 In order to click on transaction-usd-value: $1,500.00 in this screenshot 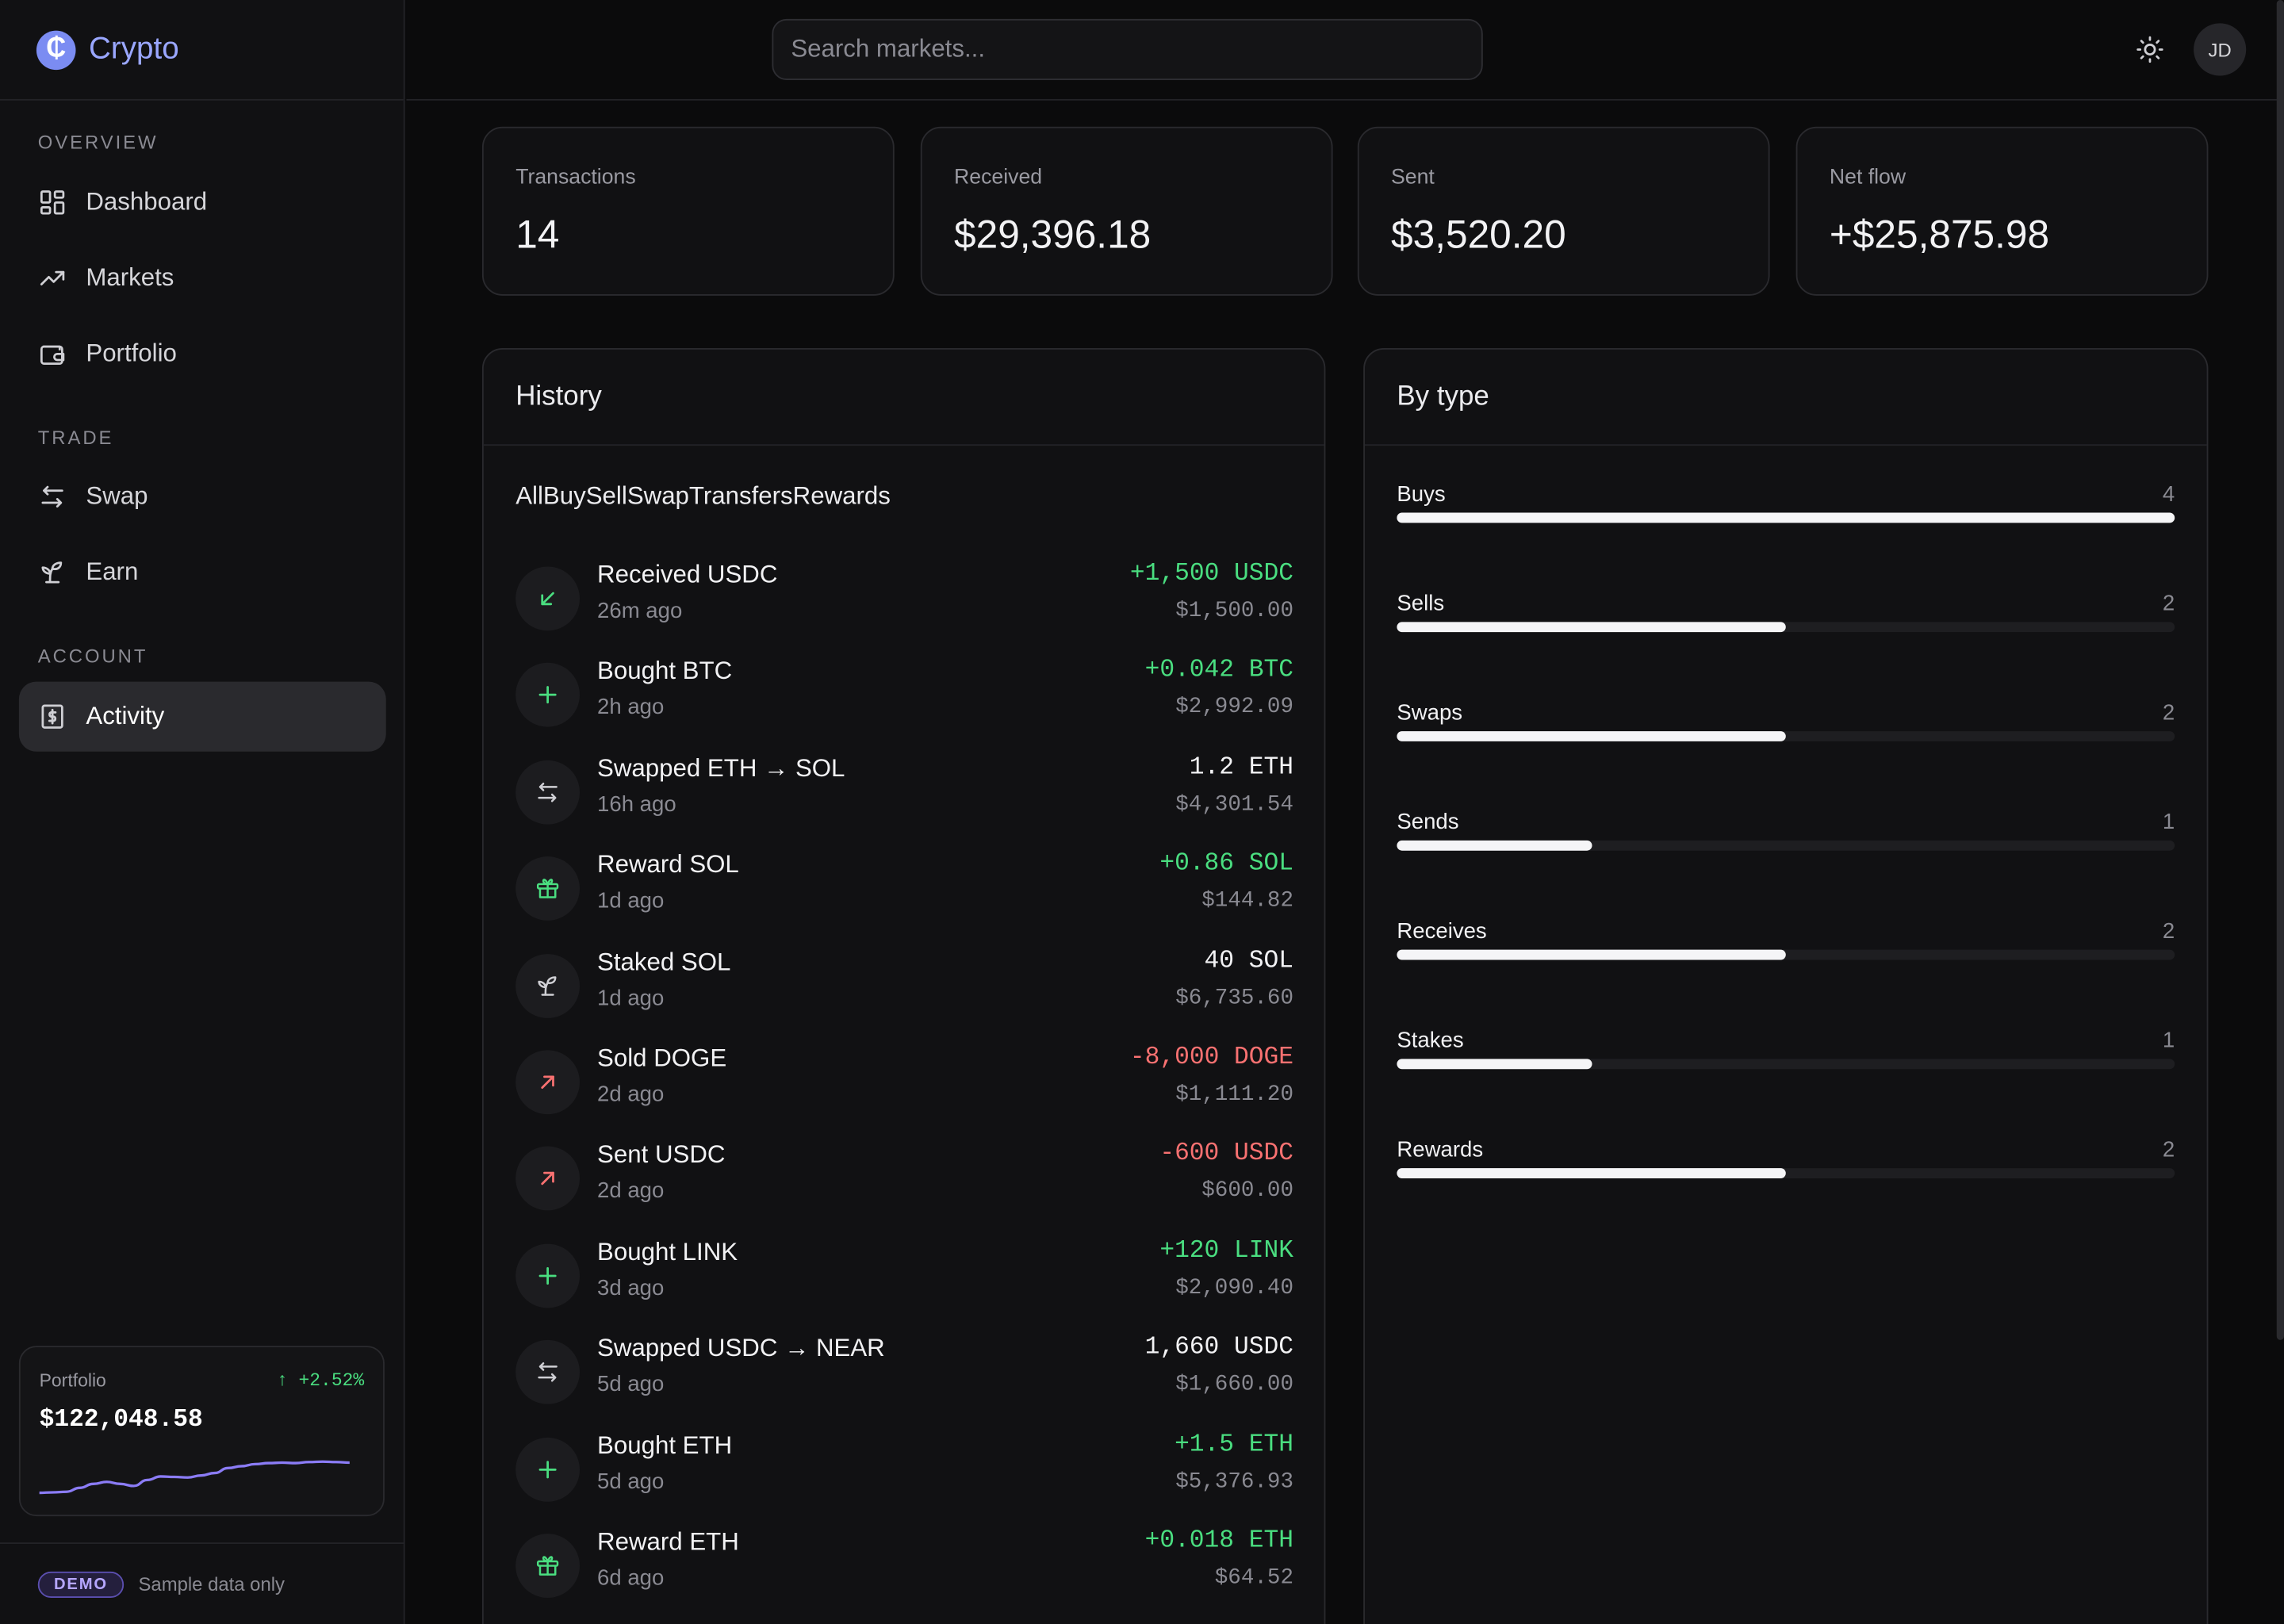, I will do `click(1234, 611)`.